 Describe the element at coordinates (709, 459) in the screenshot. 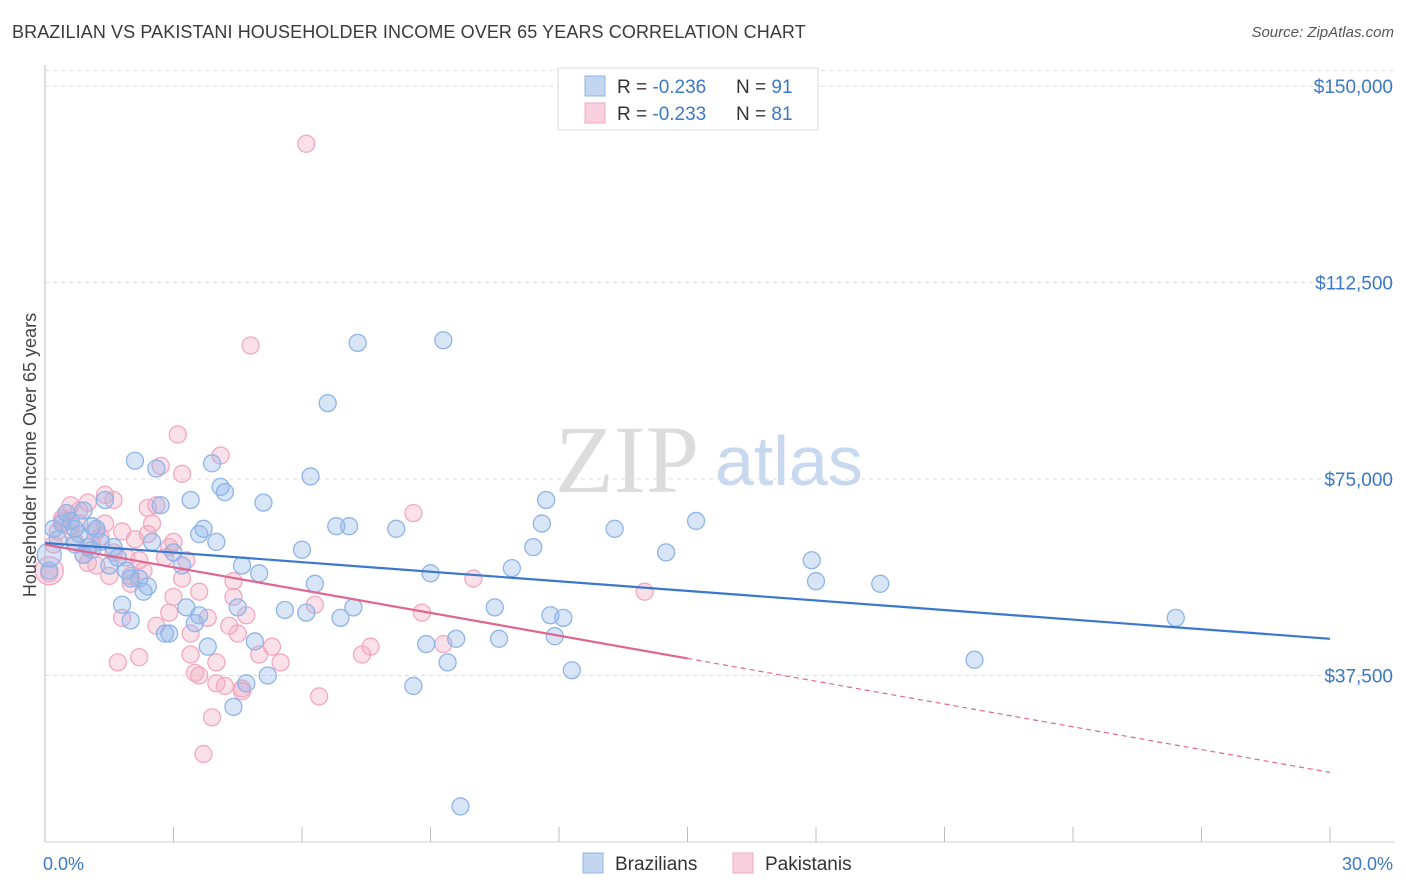

I see `watermark: ZIP atlas` at that location.